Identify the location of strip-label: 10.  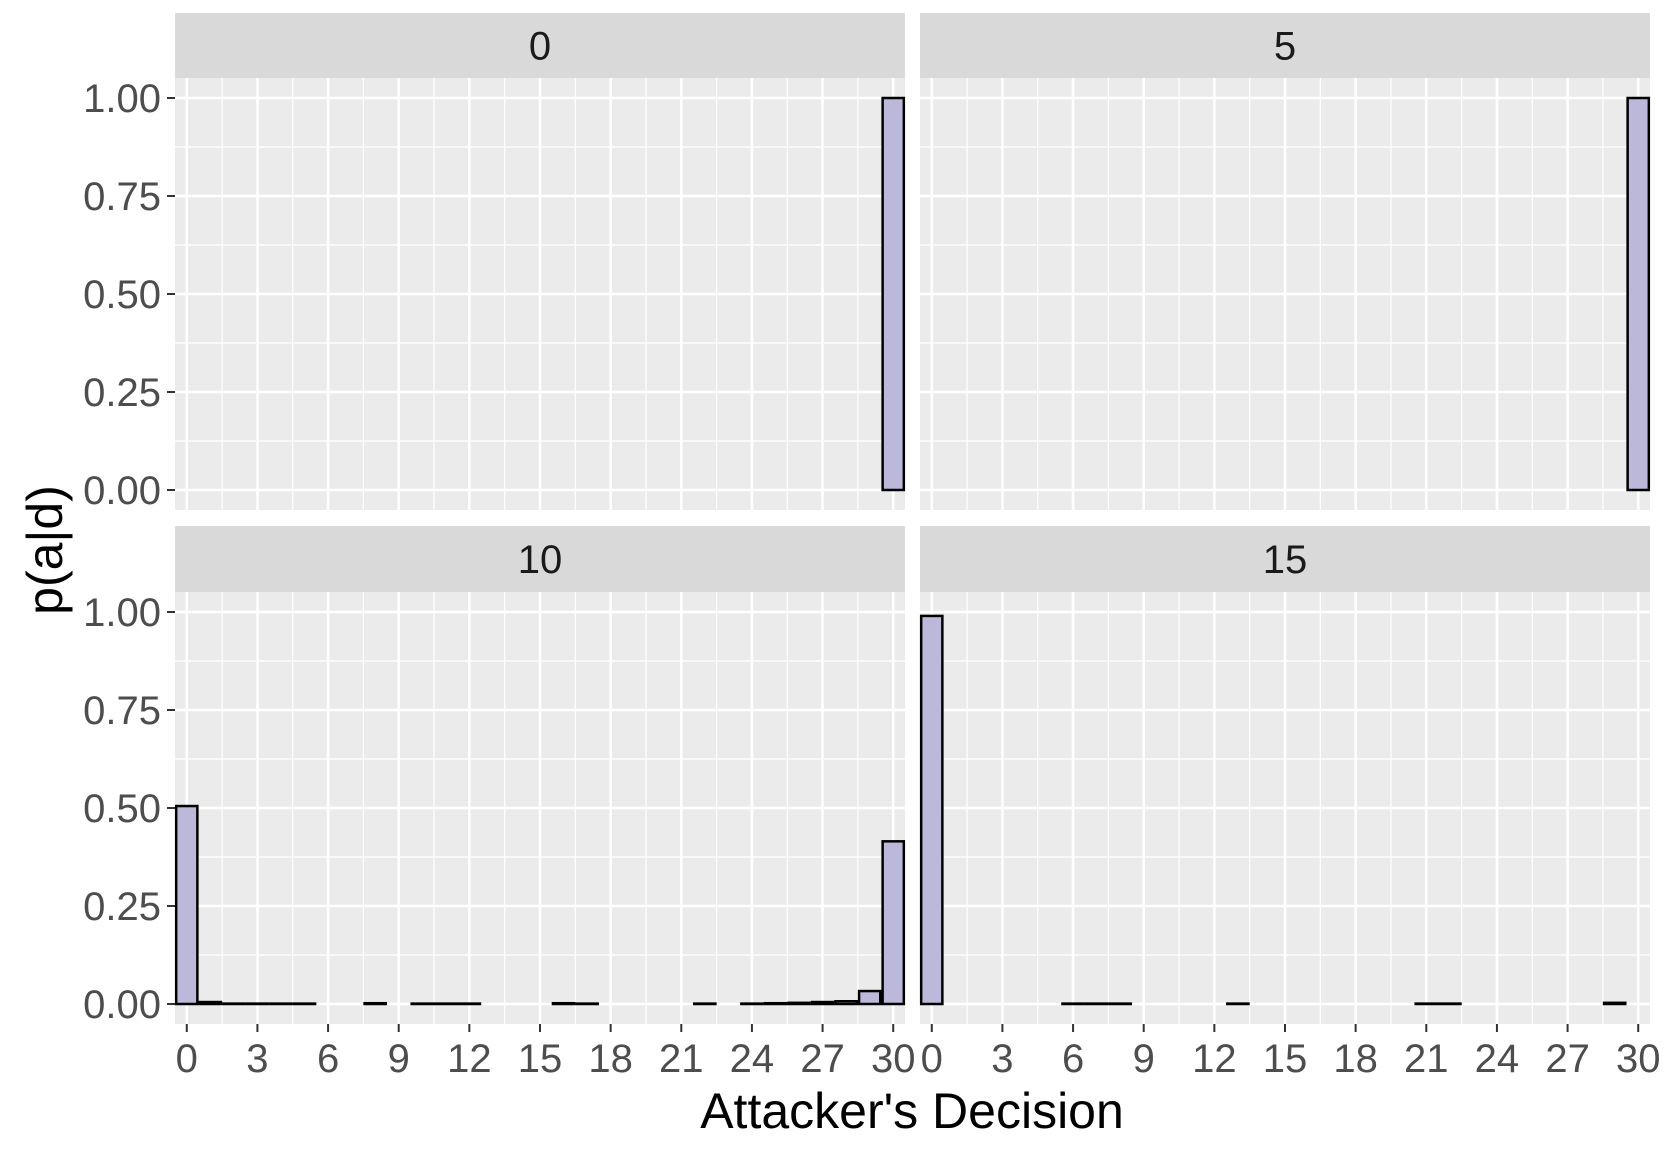
(540, 560).